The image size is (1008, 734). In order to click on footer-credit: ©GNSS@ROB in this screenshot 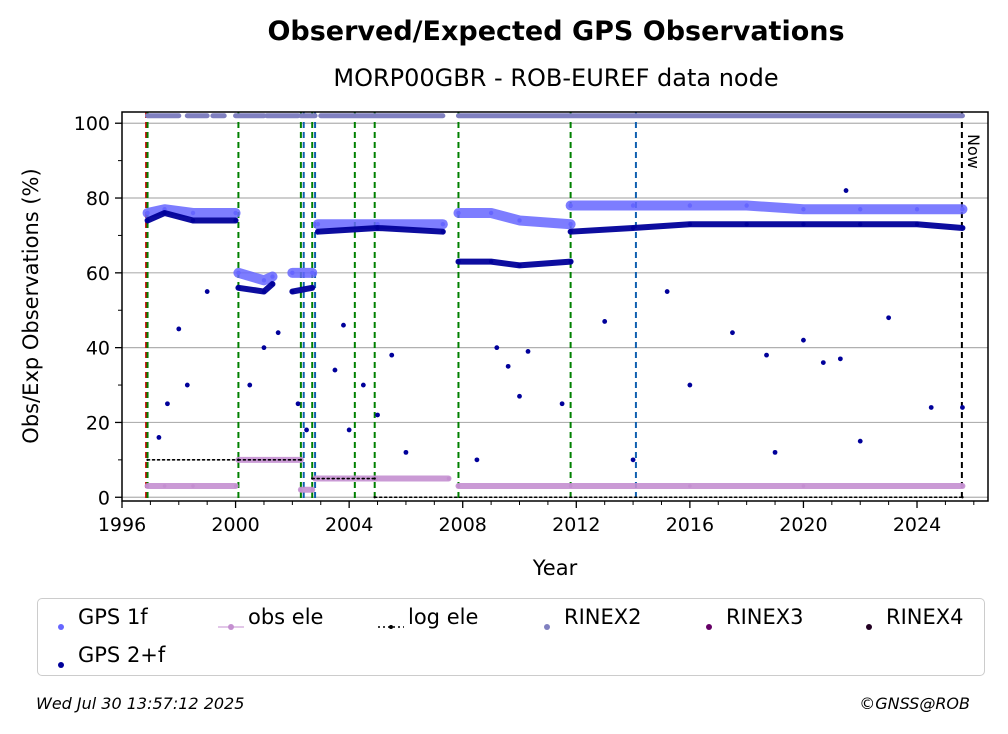, I will do `click(914, 703)`.